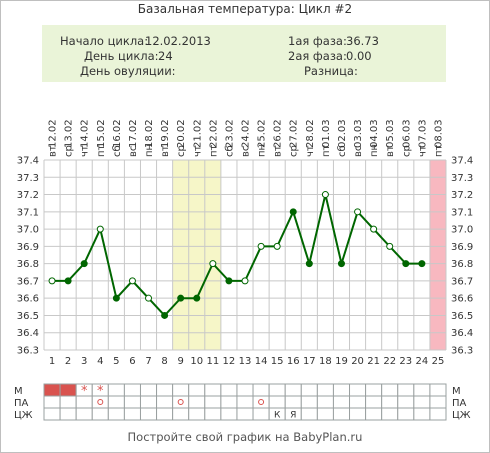 The height and width of the screenshot is (453, 490). What do you see at coordinates (149, 133) in the screenshot?
I see `date-label-7: 18.02` at bounding box center [149, 133].